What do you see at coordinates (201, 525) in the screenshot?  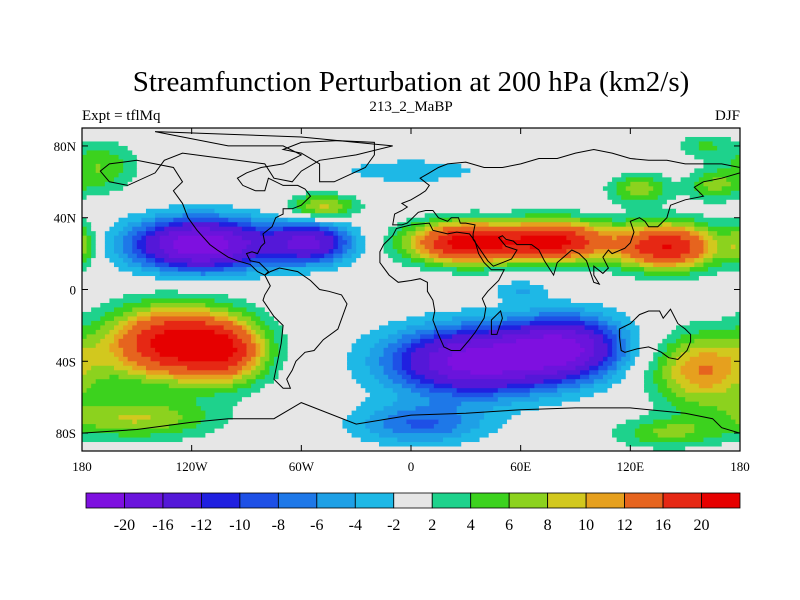 I see `colorbar-label: -12` at bounding box center [201, 525].